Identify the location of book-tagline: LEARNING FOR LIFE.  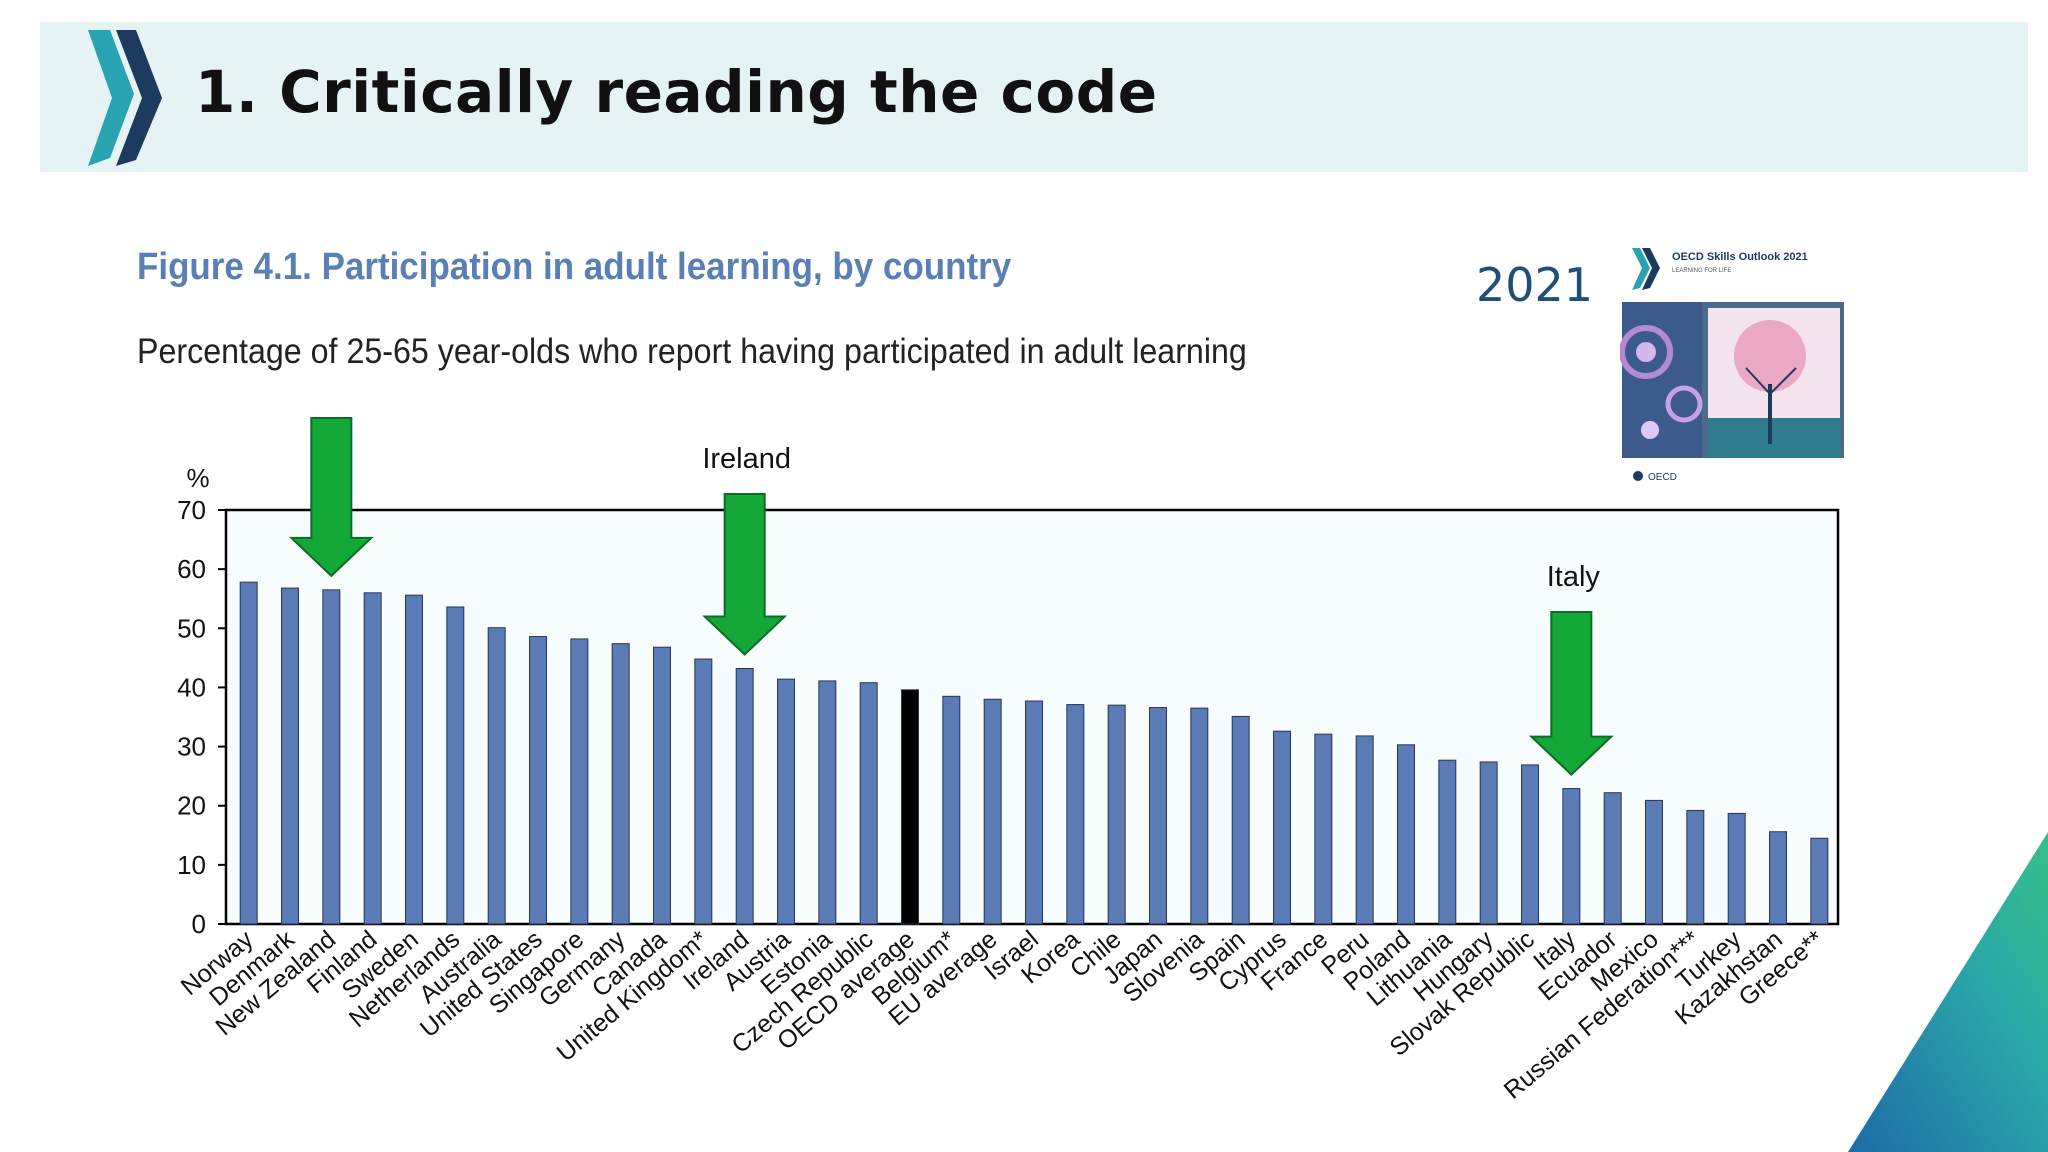
(1701, 271).